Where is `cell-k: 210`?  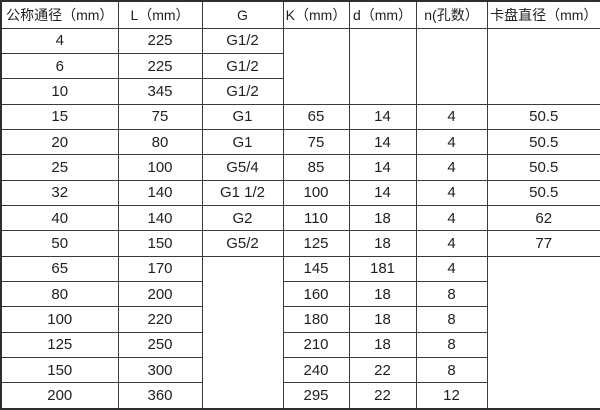 cell-k: 210 is located at coordinates (316, 344).